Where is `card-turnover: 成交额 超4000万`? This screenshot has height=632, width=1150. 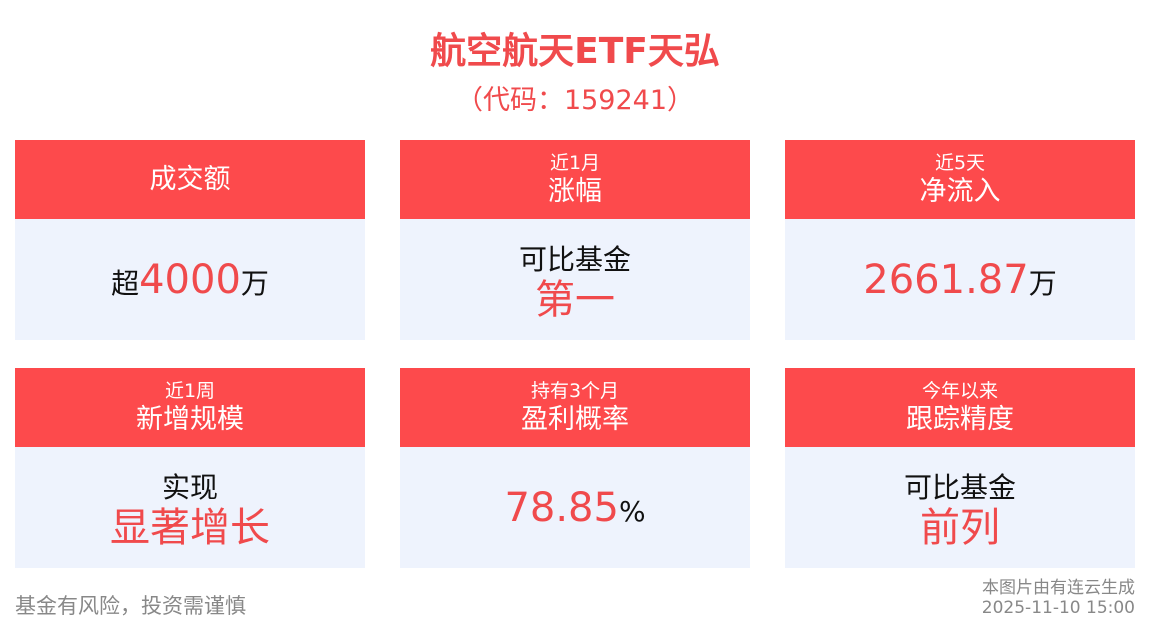 card-turnover: 成交额 超4000万 is located at coordinates (190, 240).